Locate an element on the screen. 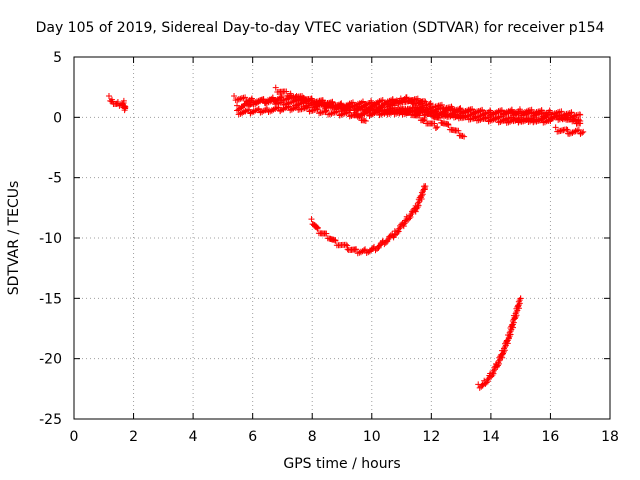 Image resolution: width=640 pixels, height=480 pixels. x-tick-label: 10 is located at coordinates (372, 437).